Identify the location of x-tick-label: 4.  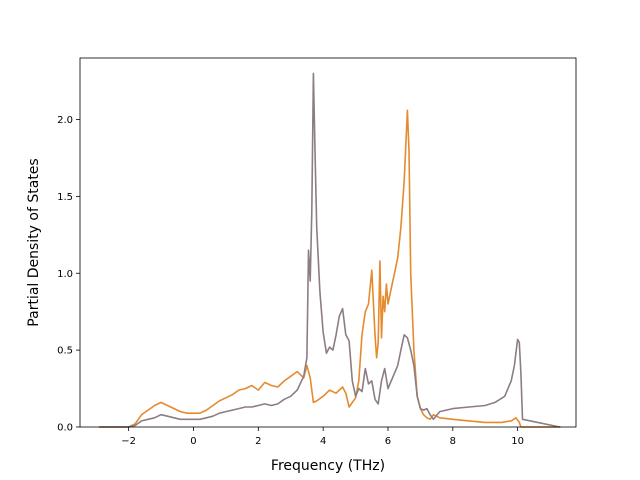
(323, 441).